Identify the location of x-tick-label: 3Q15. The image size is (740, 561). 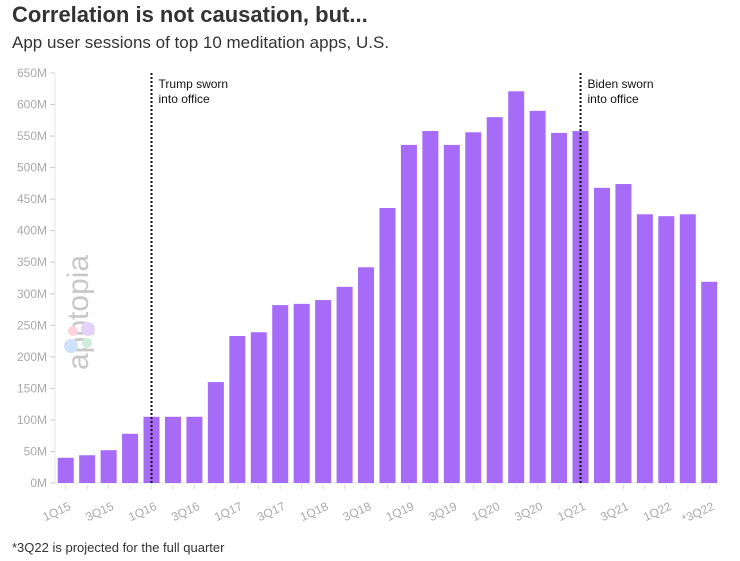
(99, 511).